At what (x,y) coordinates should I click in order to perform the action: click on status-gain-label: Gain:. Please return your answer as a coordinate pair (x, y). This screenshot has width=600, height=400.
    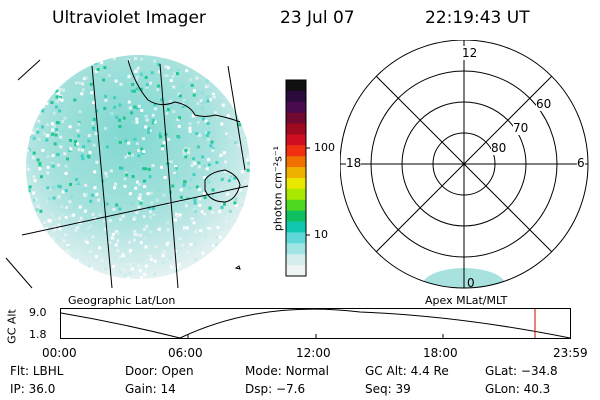
    Looking at the image, I should click on (141, 389).